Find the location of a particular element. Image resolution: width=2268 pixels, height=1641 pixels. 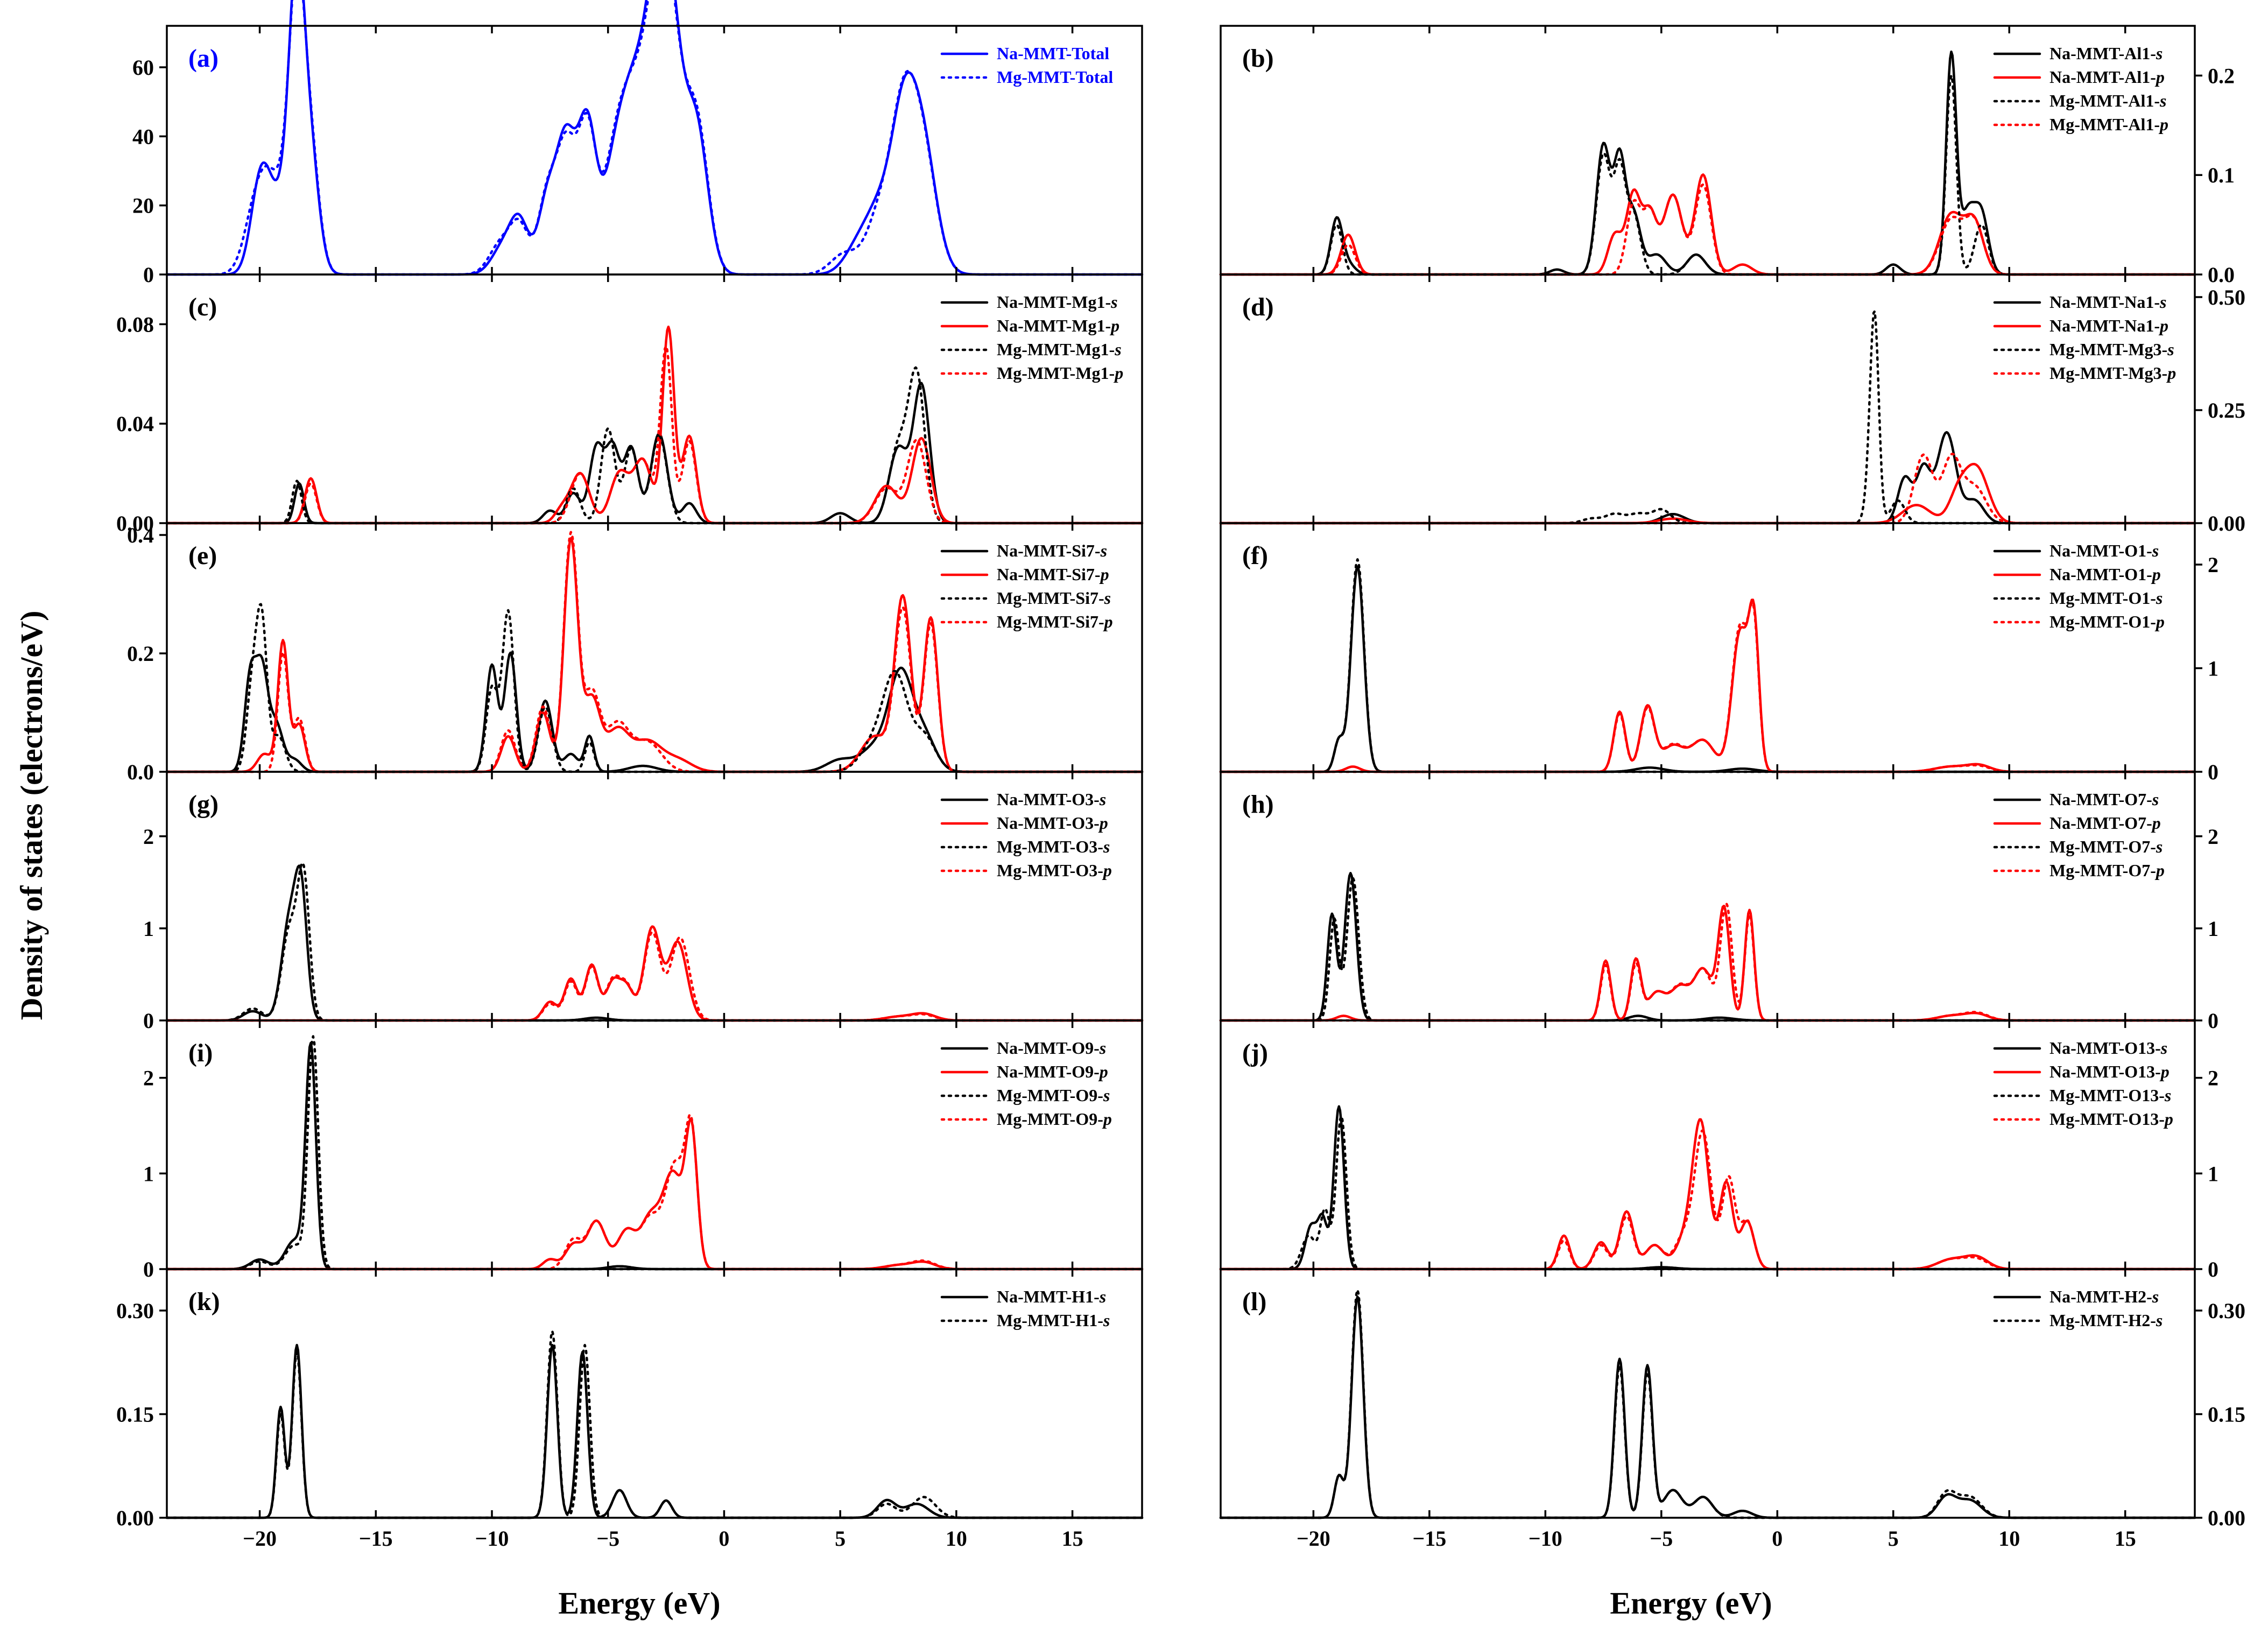

series-na-mmt-o7-s is located at coordinates (1707, 946).